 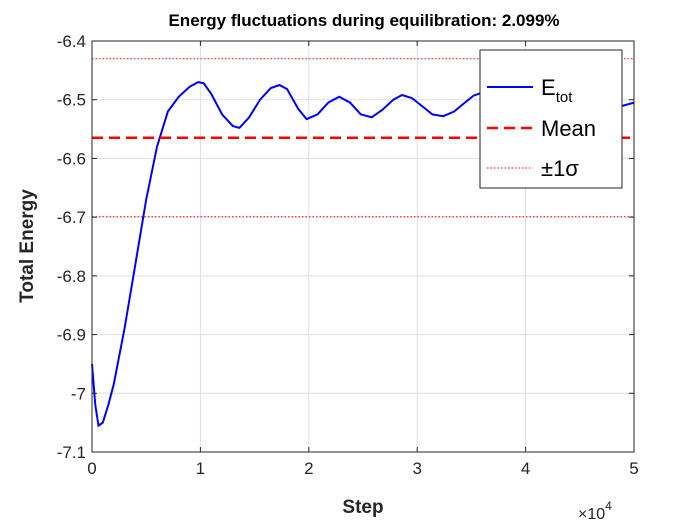 What do you see at coordinates (591, 514) in the screenshot?
I see `x-exponent-base: ×10` at bounding box center [591, 514].